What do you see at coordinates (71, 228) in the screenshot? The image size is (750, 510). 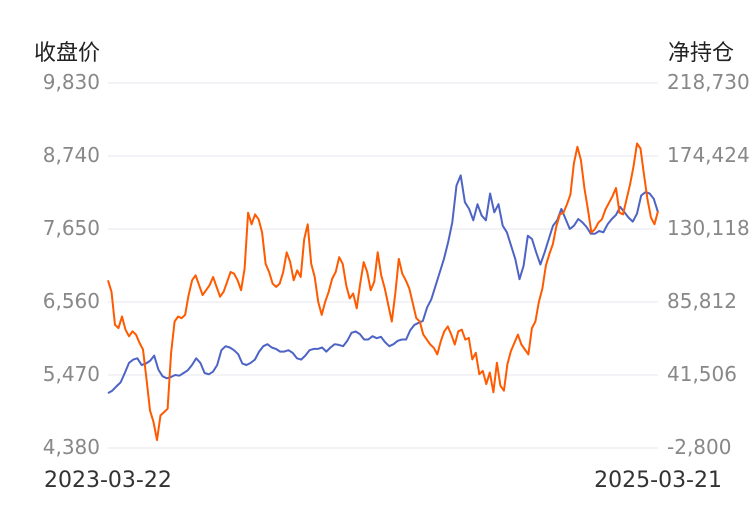 I see `left-tick-label: 7,650` at bounding box center [71, 228].